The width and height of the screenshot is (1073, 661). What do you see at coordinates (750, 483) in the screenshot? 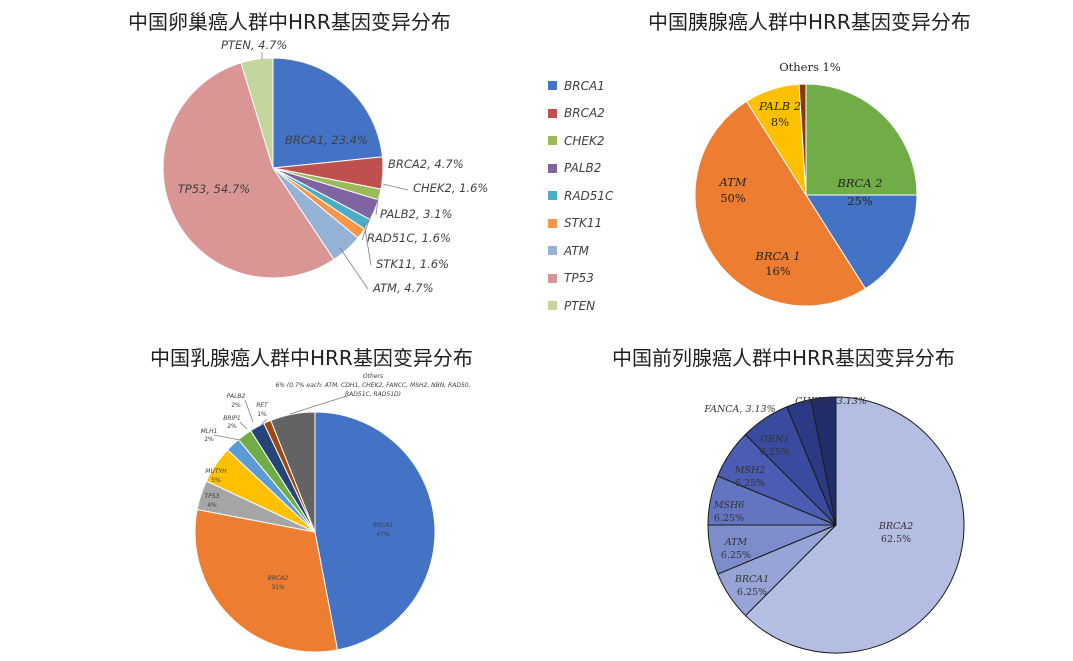
I see `prostate-value-msh2: 6.25%` at bounding box center [750, 483].